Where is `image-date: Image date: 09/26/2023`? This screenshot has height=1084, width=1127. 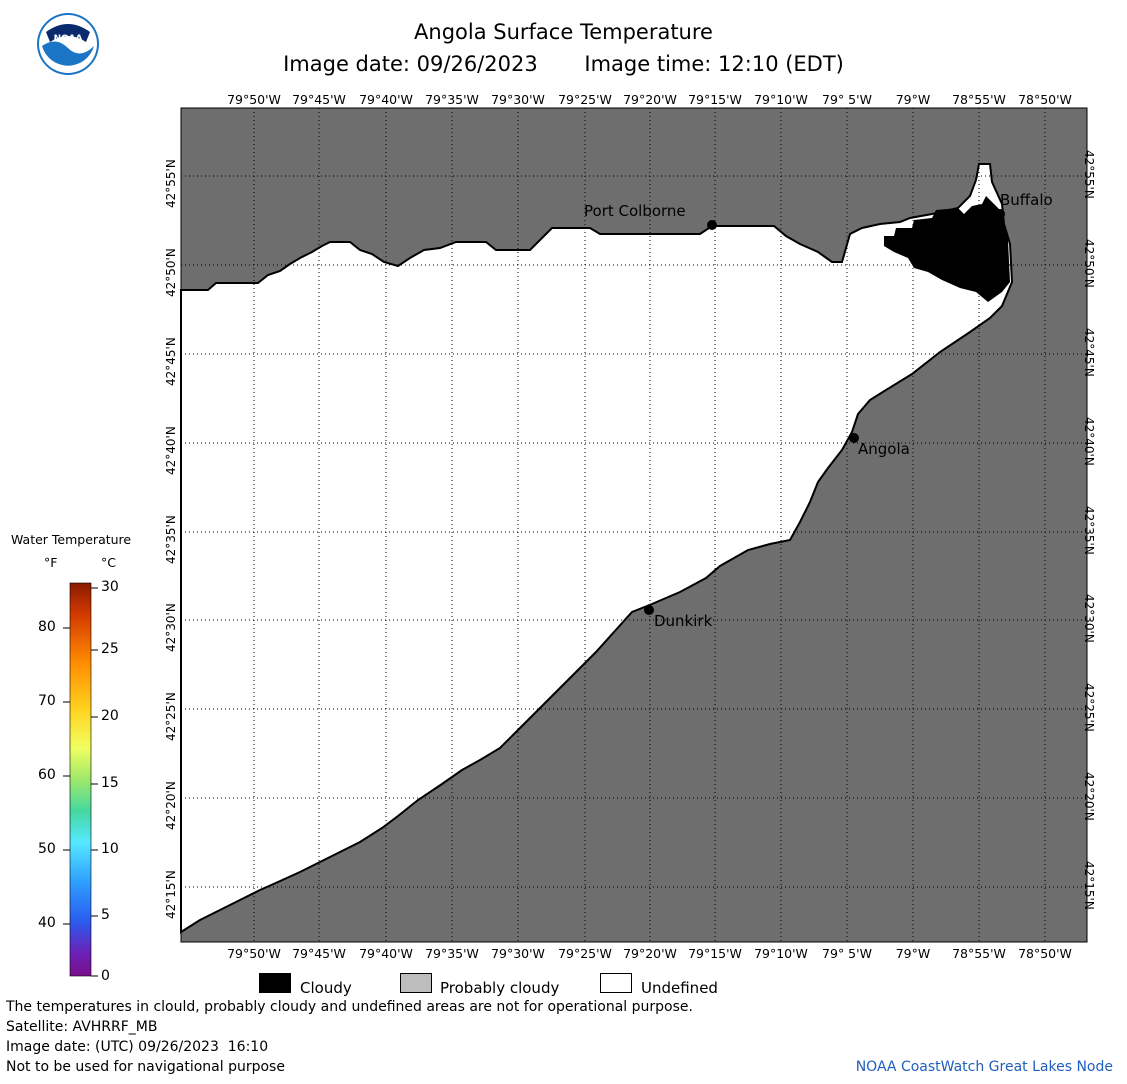 image-date: Image date: 09/26/2023 is located at coordinates (410, 64).